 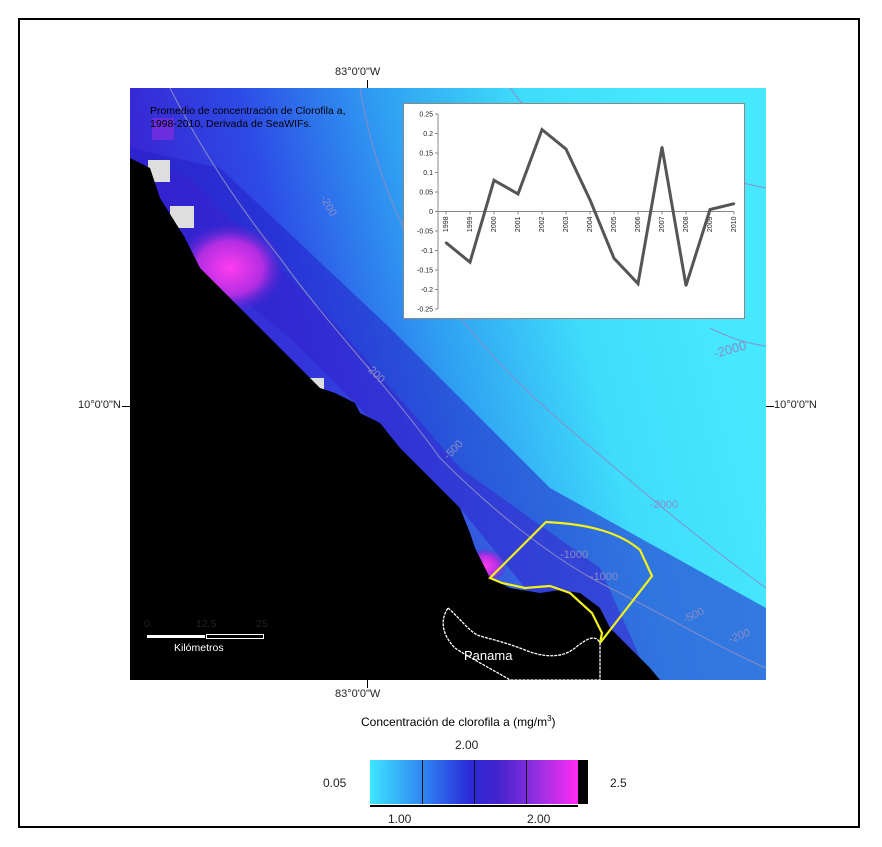 What do you see at coordinates (614, 224) in the screenshot?
I see `x-tick-label: 2005` at bounding box center [614, 224].